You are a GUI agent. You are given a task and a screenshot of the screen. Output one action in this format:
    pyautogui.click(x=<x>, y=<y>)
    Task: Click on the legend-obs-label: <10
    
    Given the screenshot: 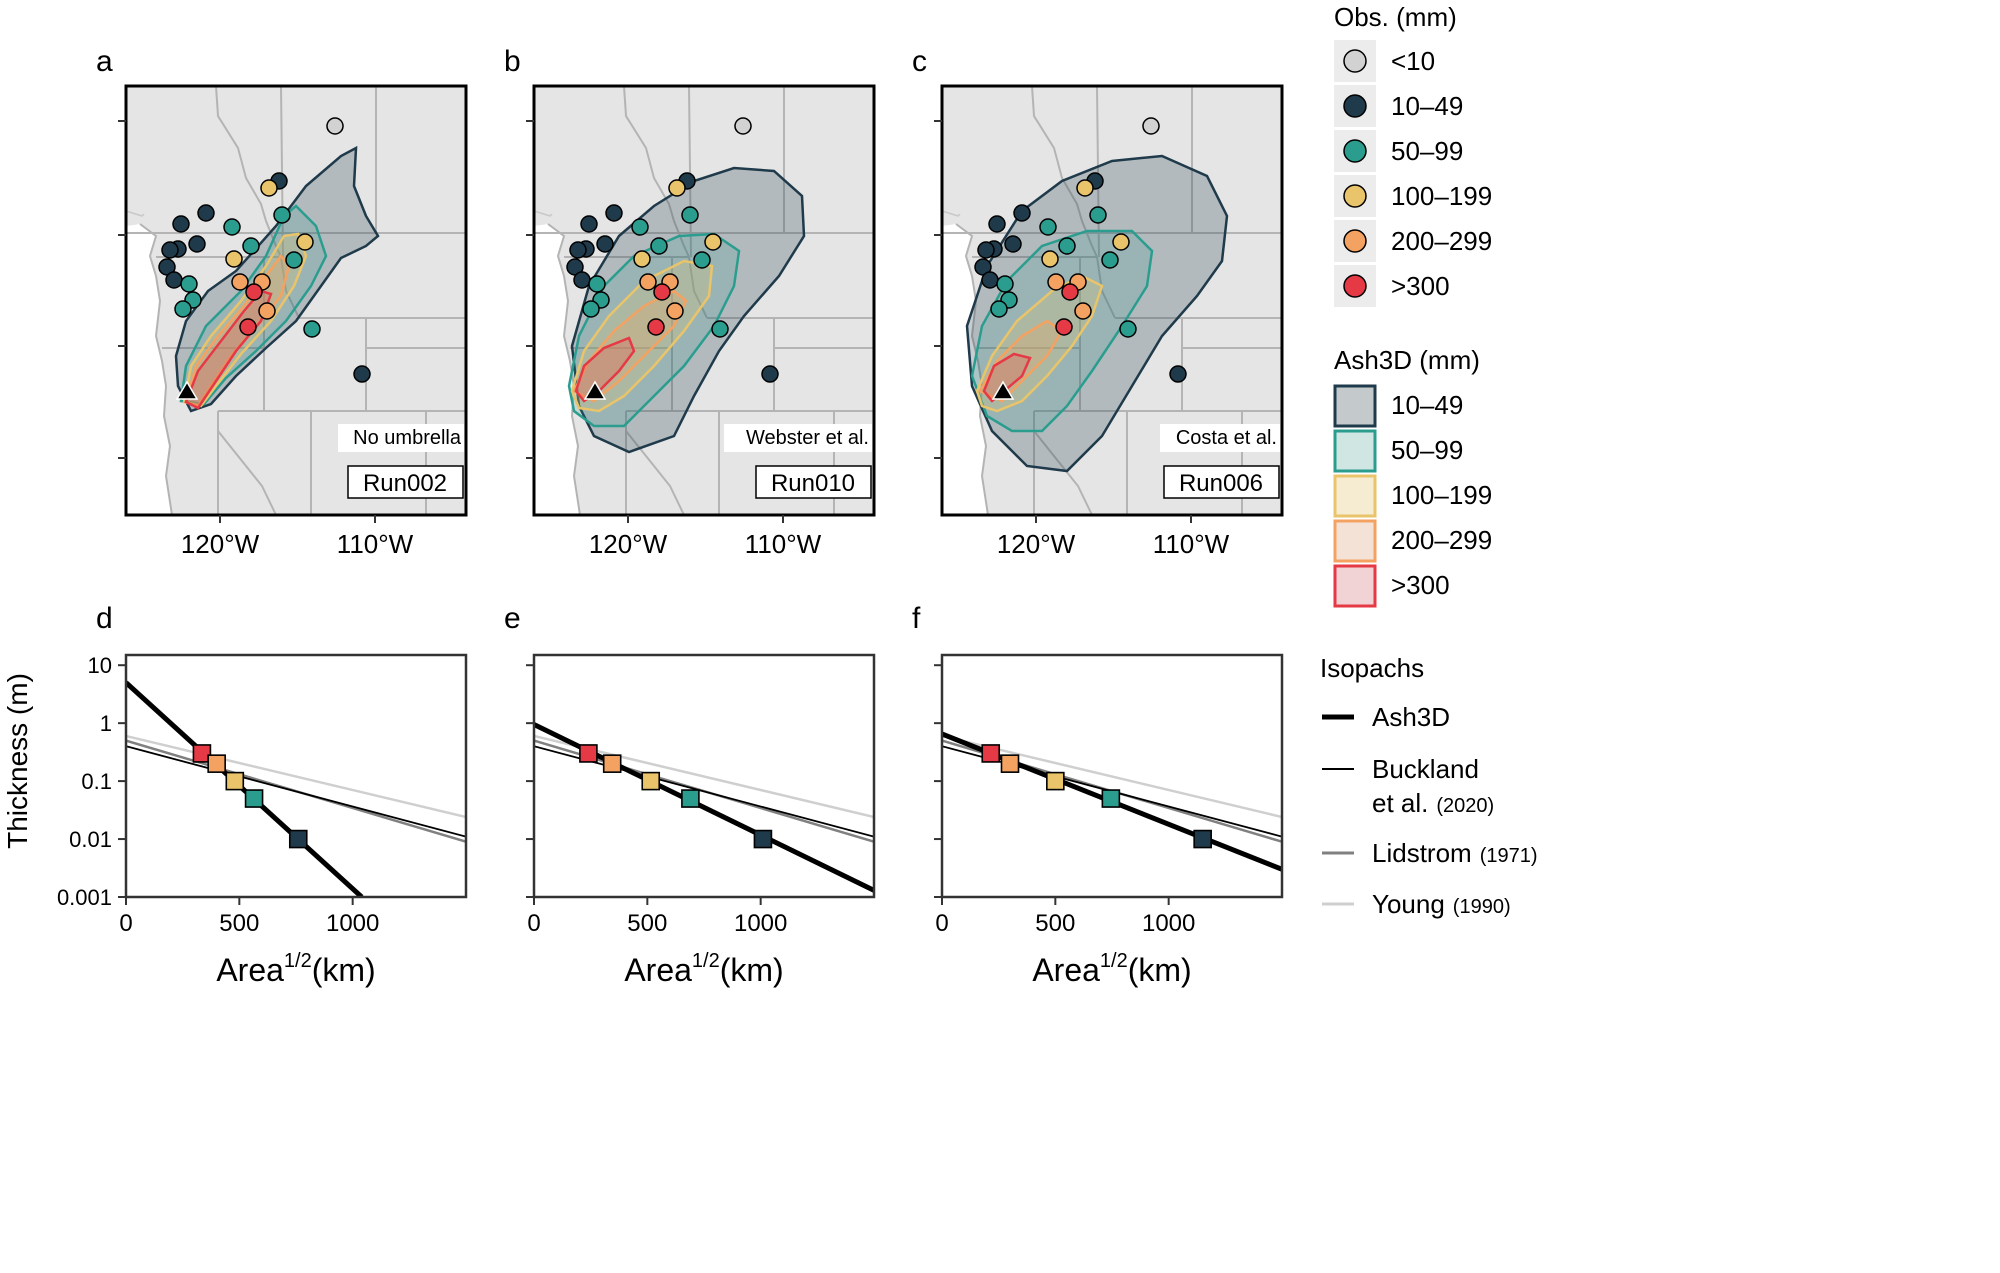 What is the action you would take?
    pyautogui.click(x=1413, y=61)
    